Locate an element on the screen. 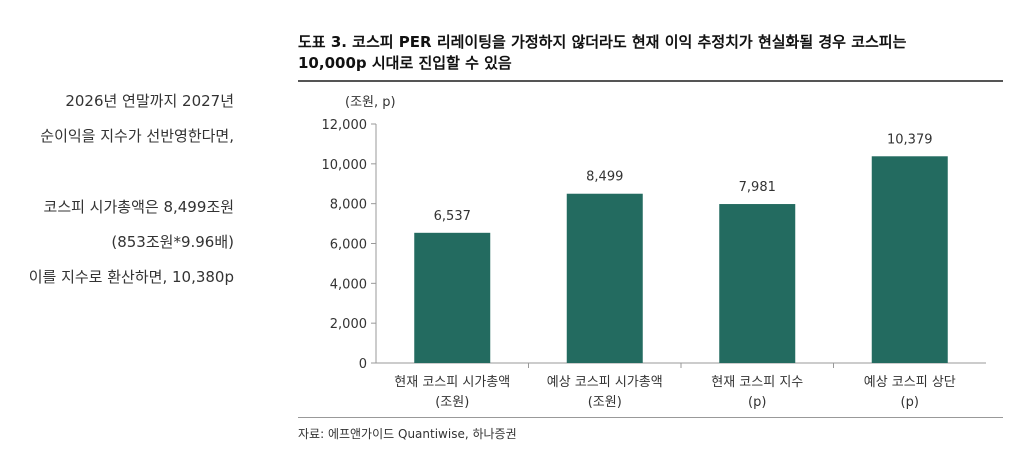  data-label: 6,537 is located at coordinates (452, 216).